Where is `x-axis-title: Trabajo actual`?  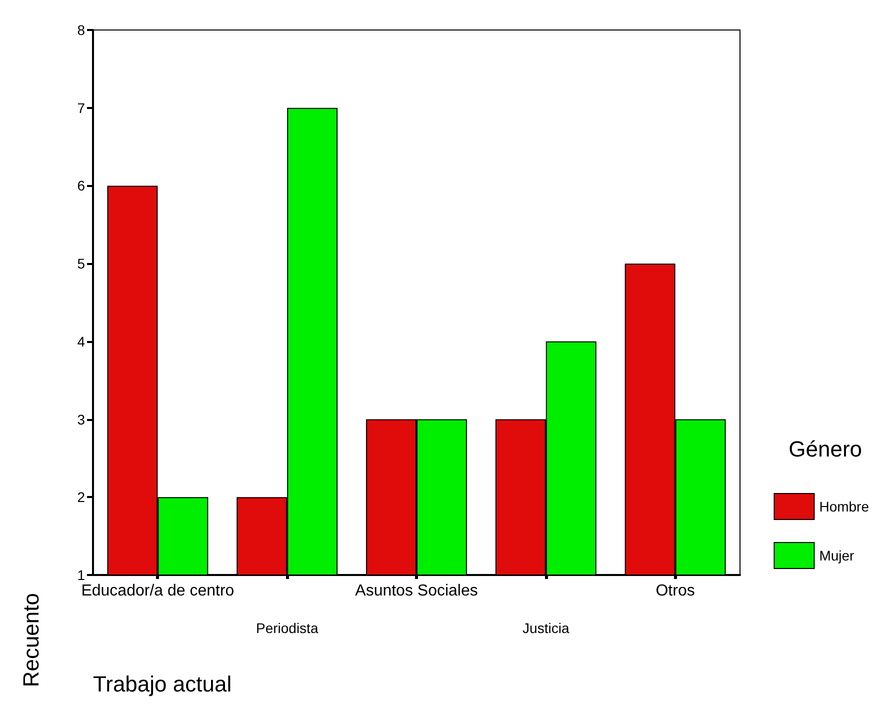 x-axis-title: Trabajo actual is located at coordinates (162, 684).